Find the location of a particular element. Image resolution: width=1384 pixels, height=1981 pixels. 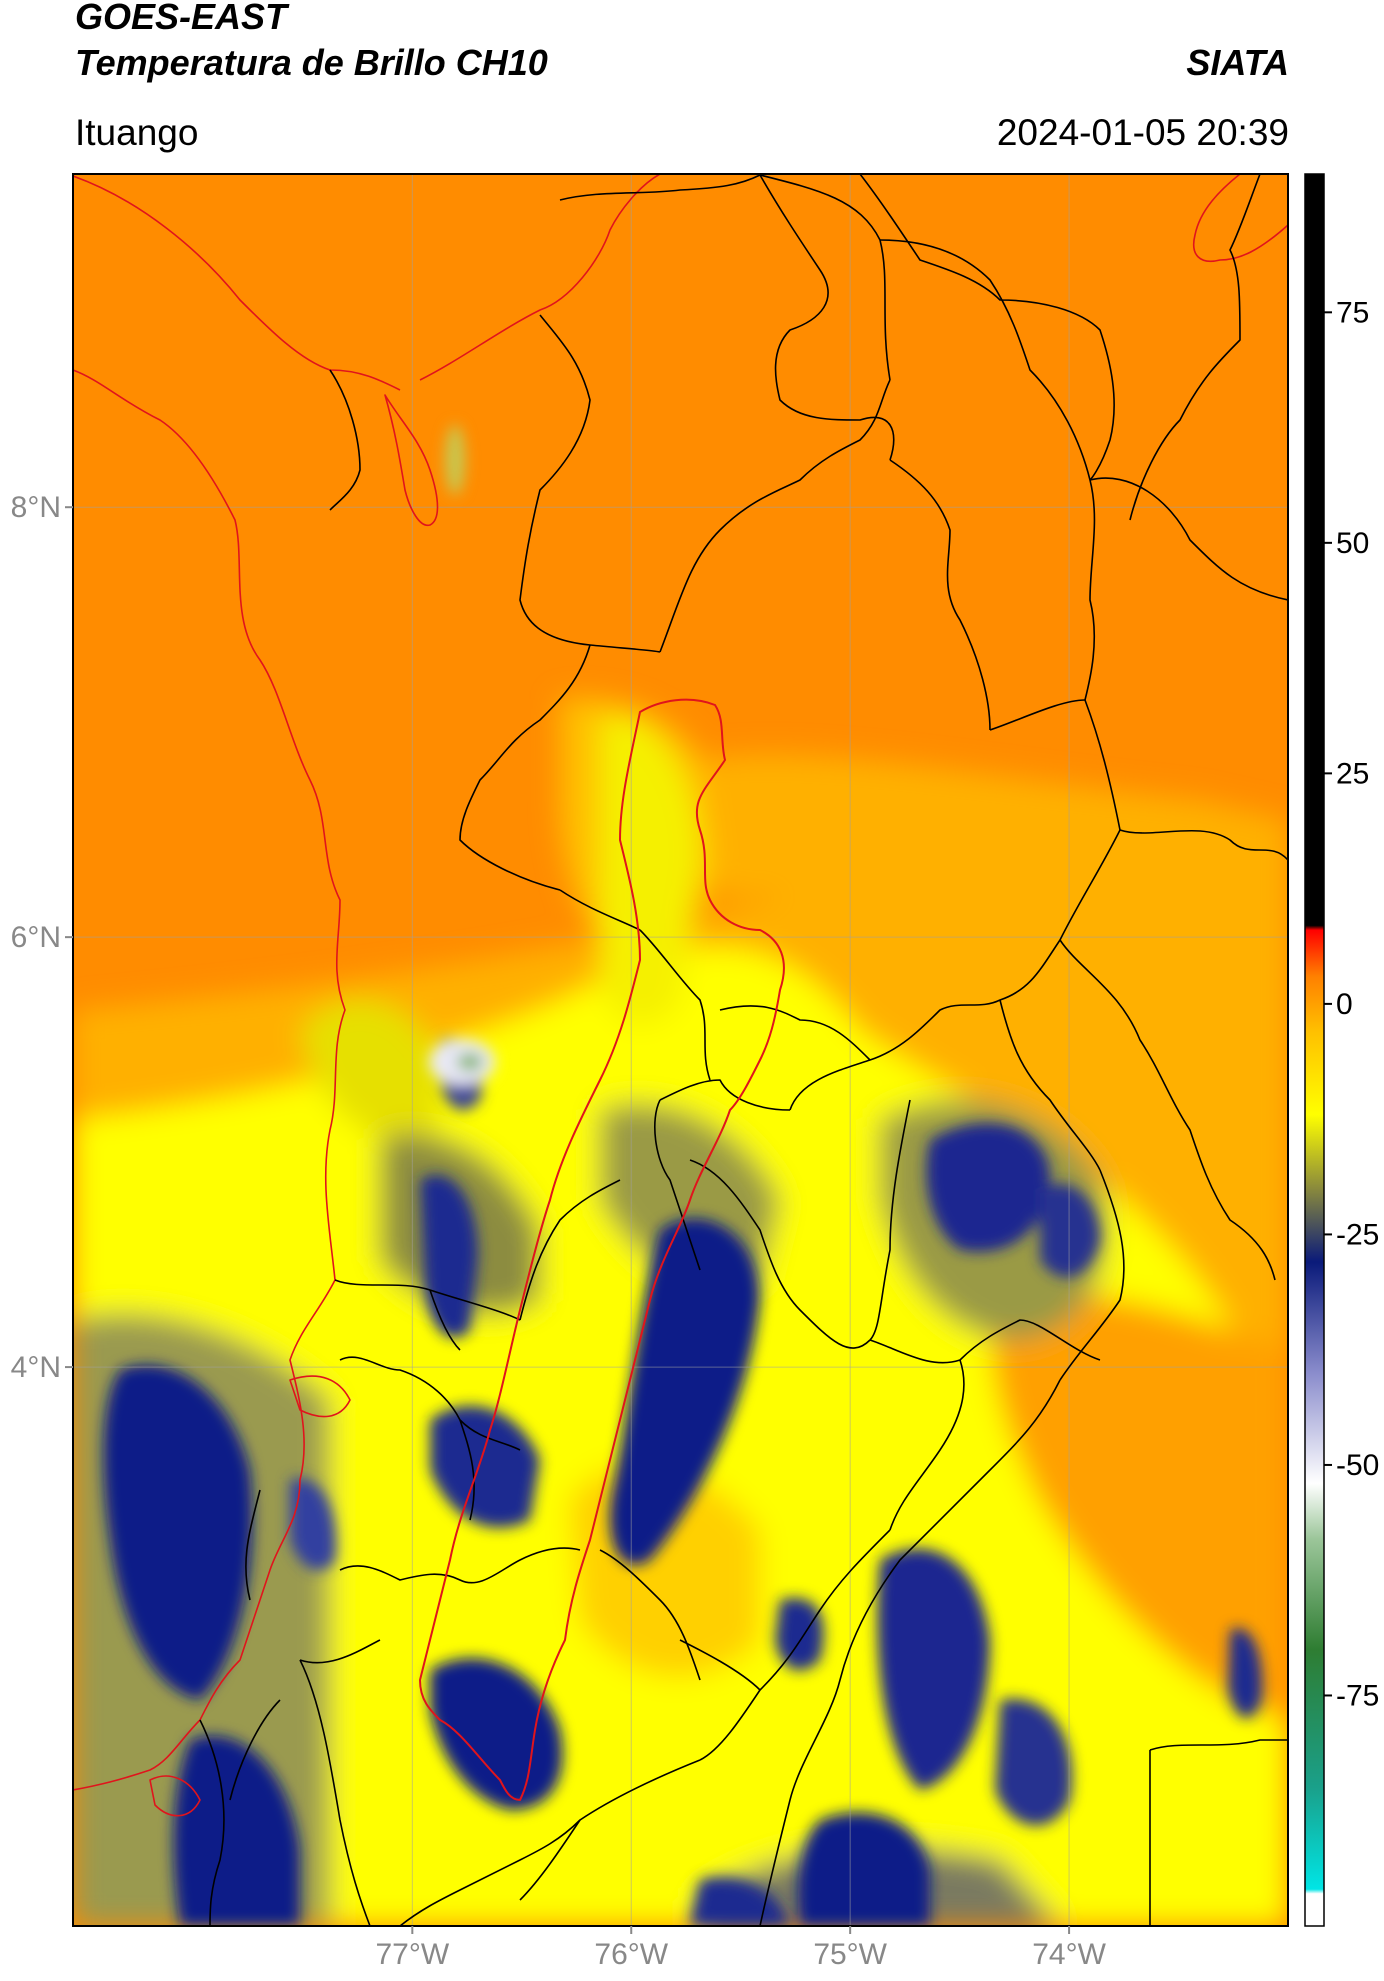

colorbar-tick-label: -50 is located at coordinates (1357, 1465).